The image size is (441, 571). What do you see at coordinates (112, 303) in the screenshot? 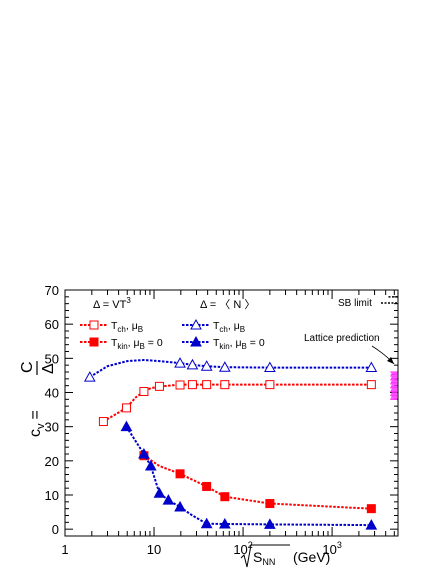
I see `legend-header-left: Δ = VT3` at bounding box center [112, 303].